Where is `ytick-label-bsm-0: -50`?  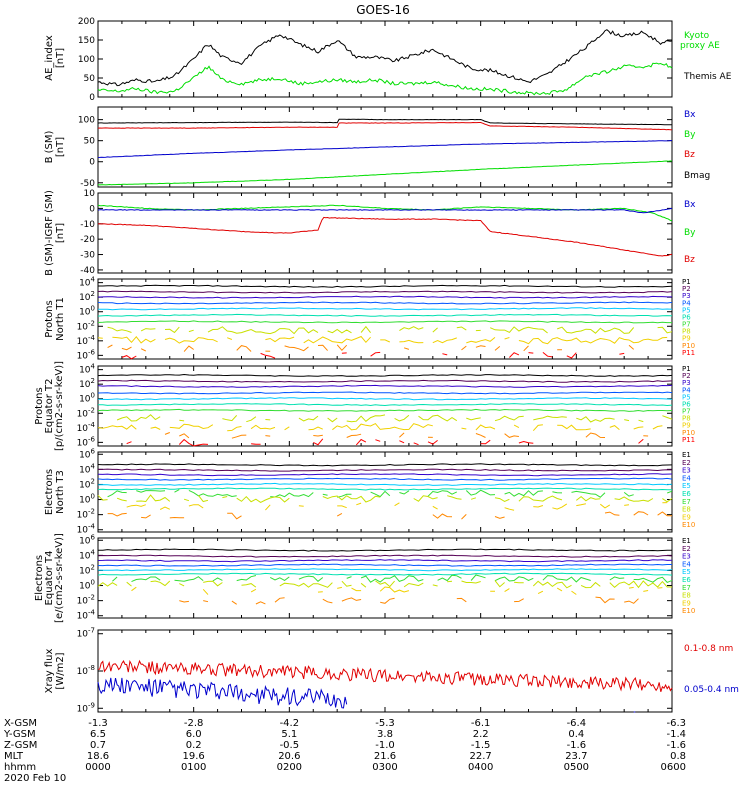
ytick-label-bsm-0: -50 is located at coordinates (87, 184).